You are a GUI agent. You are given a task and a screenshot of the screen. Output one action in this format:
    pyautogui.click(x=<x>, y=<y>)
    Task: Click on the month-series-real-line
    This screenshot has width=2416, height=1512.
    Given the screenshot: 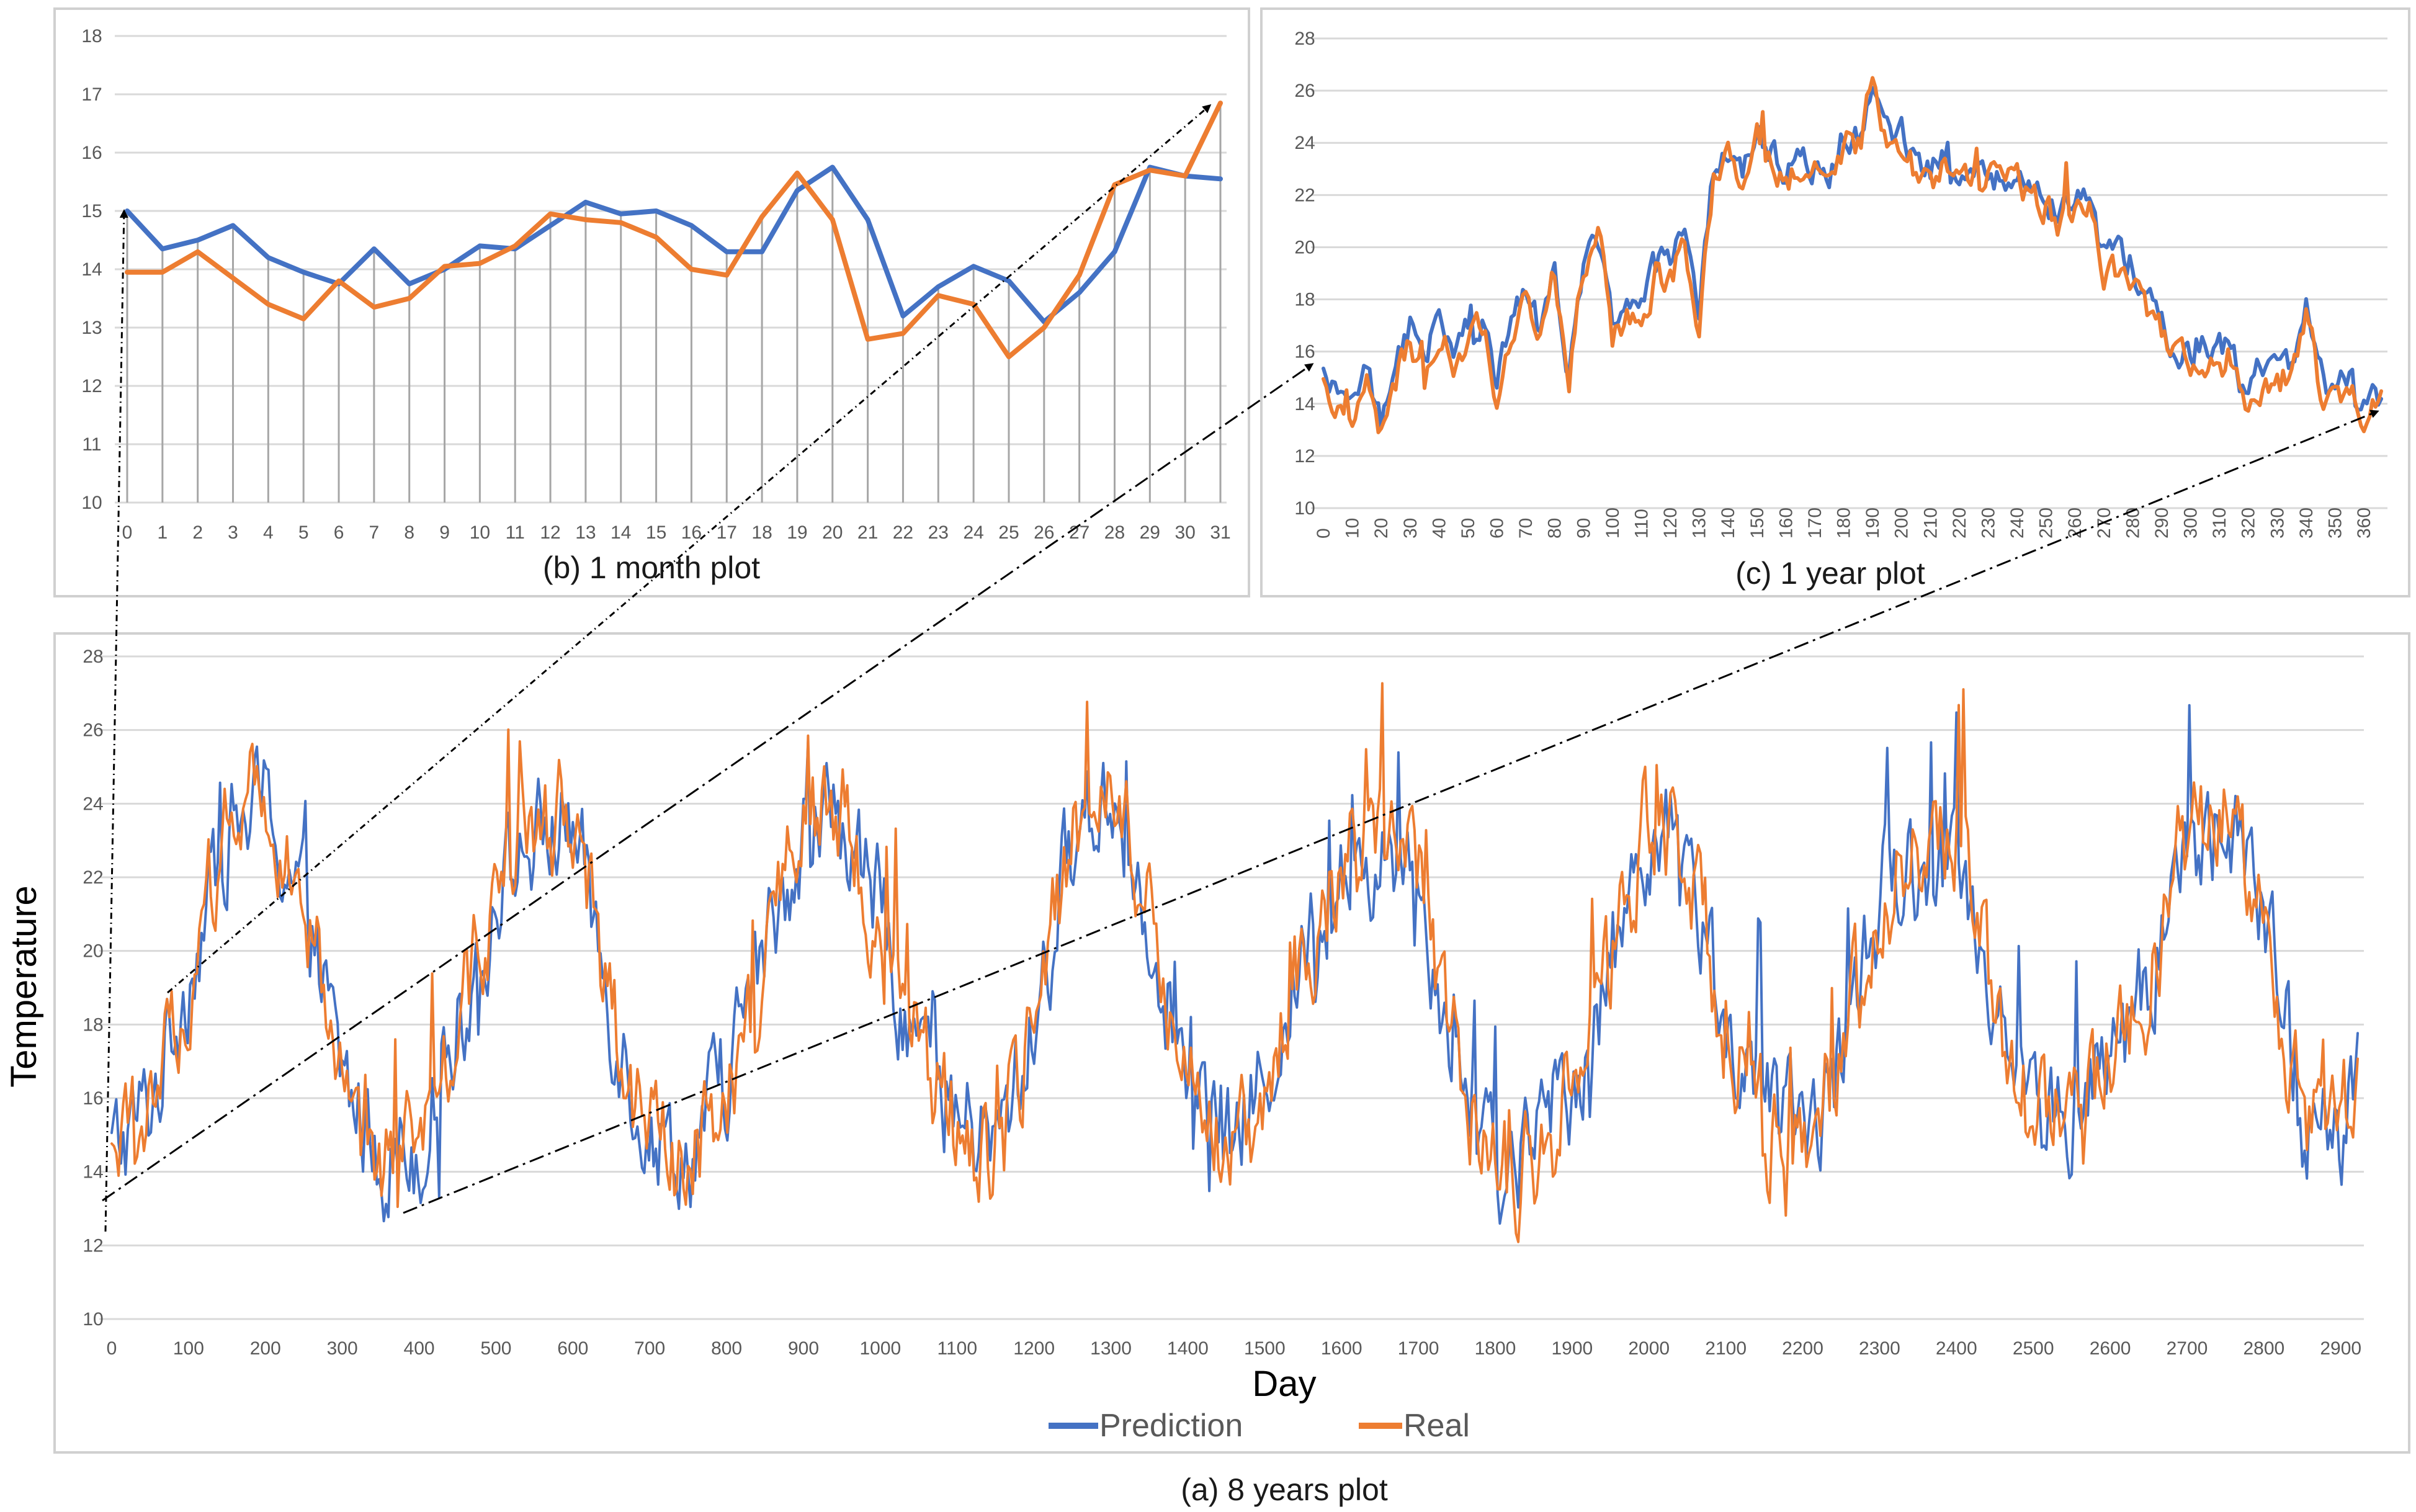 What is the action you would take?
    pyautogui.click(x=674, y=230)
    